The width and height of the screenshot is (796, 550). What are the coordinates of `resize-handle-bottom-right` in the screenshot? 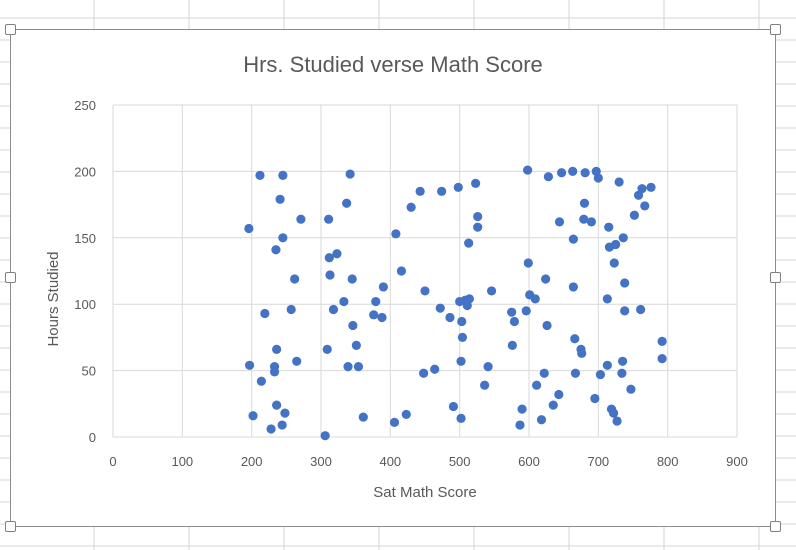 It's located at (775, 526).